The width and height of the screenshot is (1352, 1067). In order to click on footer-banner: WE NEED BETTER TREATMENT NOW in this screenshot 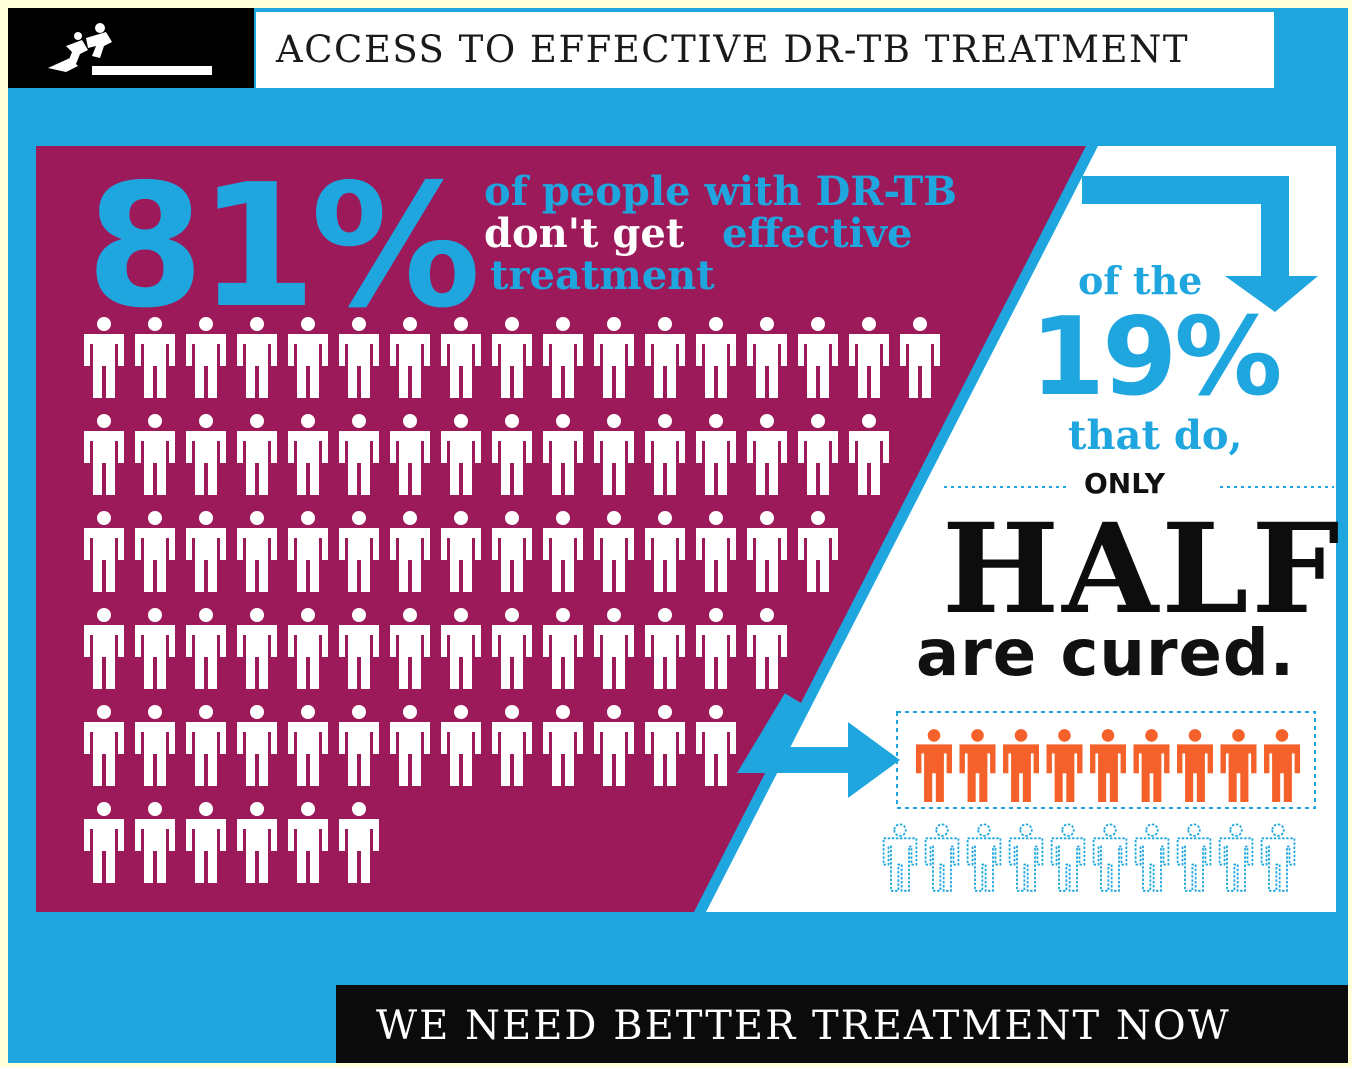, I will do `click(842, 1024)`.